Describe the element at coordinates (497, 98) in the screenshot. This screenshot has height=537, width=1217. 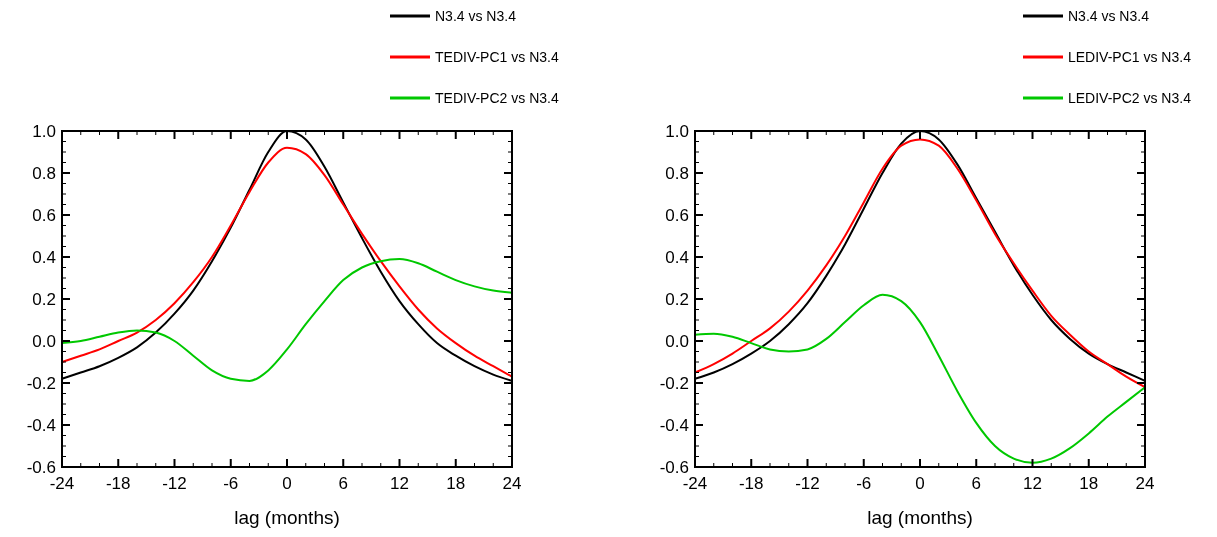
I see `legend-label: TEDIV-PC2 vs N3.4` at that location.